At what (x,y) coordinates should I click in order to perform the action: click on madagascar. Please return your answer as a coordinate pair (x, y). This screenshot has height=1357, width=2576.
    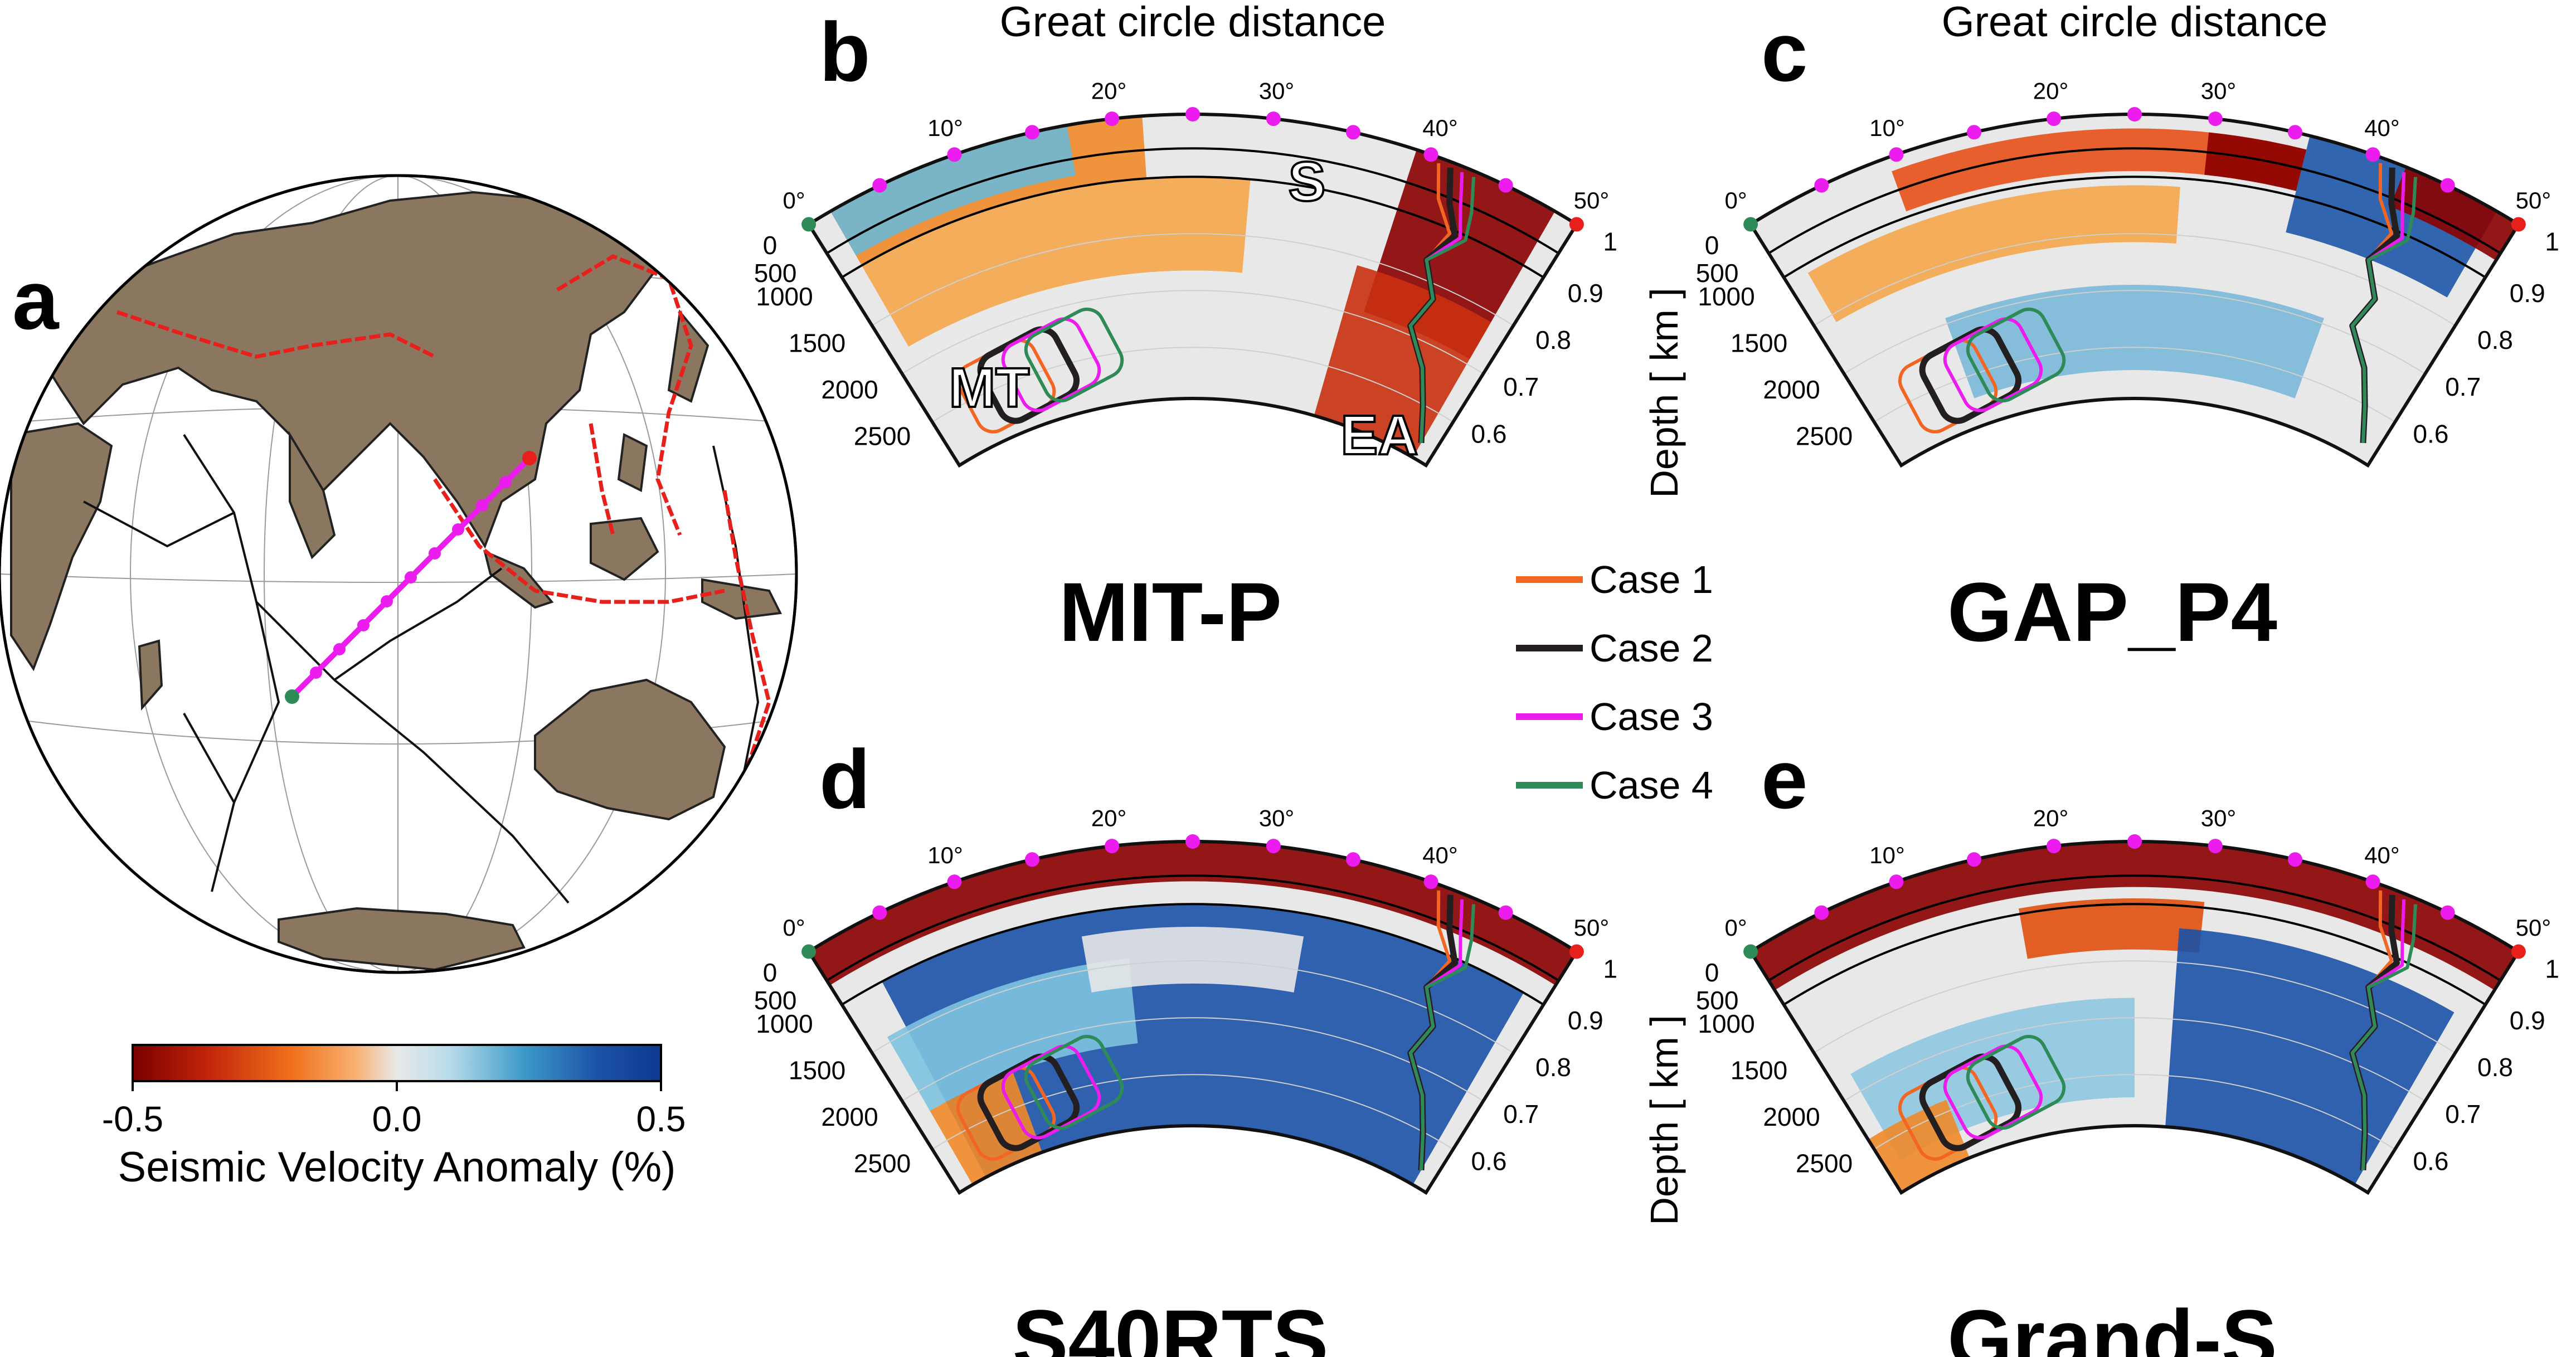
    Looking at the image, I should click on (150, 675).